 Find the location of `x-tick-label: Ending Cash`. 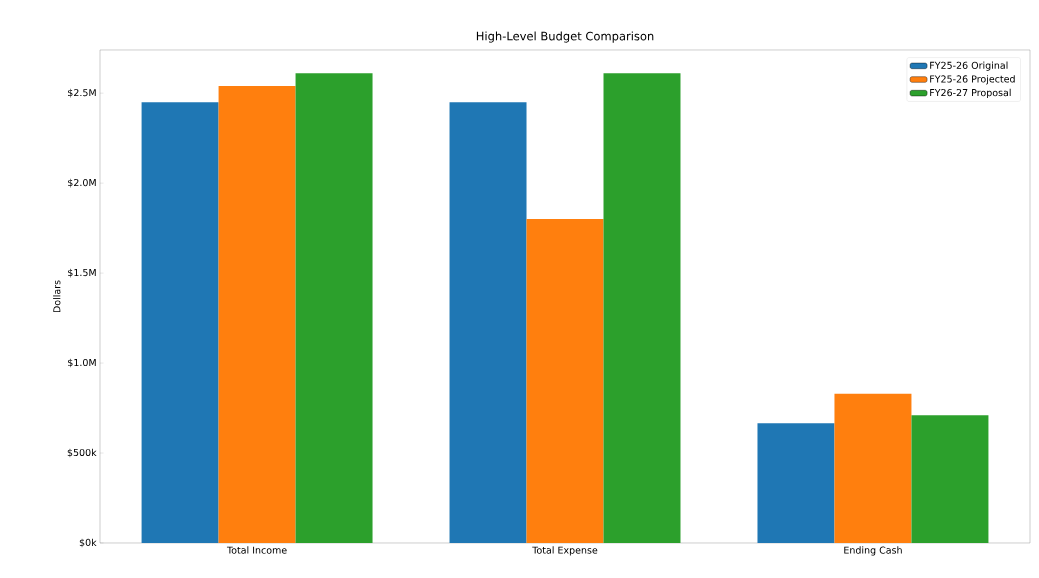

x-tick-label: Ending Cash is located at coordinates (873, 551).